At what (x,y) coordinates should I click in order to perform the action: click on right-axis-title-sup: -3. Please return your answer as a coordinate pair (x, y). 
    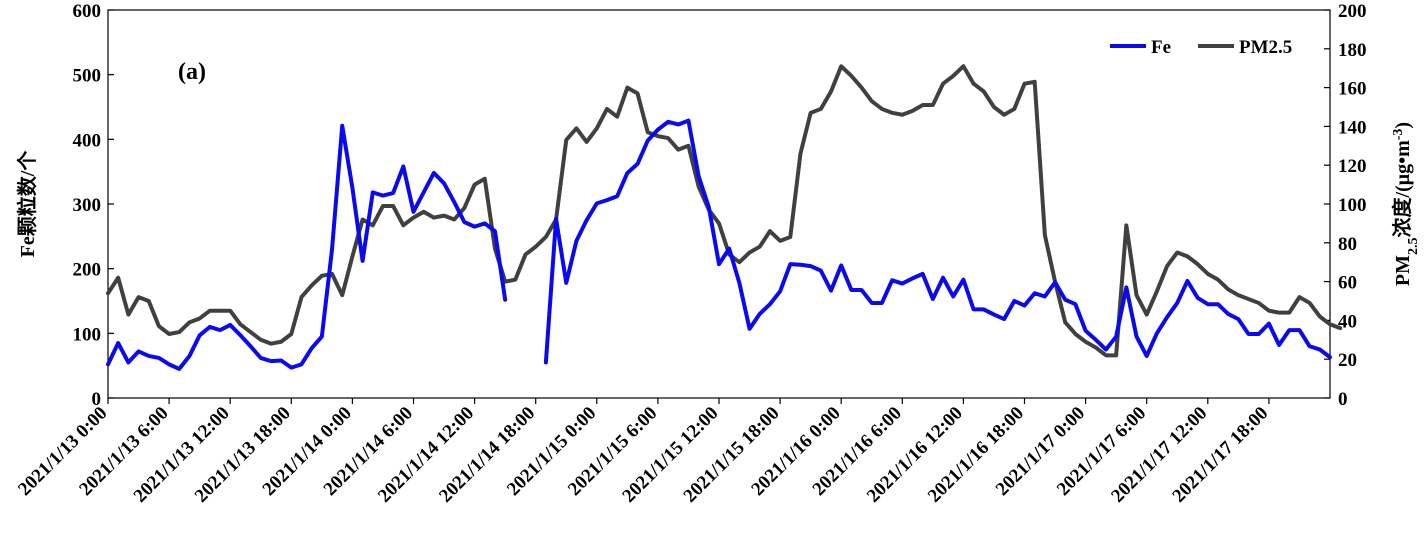
    Looking at the image, I should click on (1398, 135).